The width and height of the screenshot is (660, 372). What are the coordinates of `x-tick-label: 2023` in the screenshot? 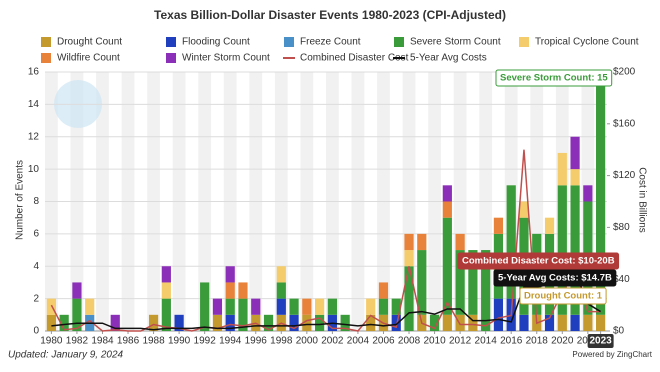 It's located at (600, 341).